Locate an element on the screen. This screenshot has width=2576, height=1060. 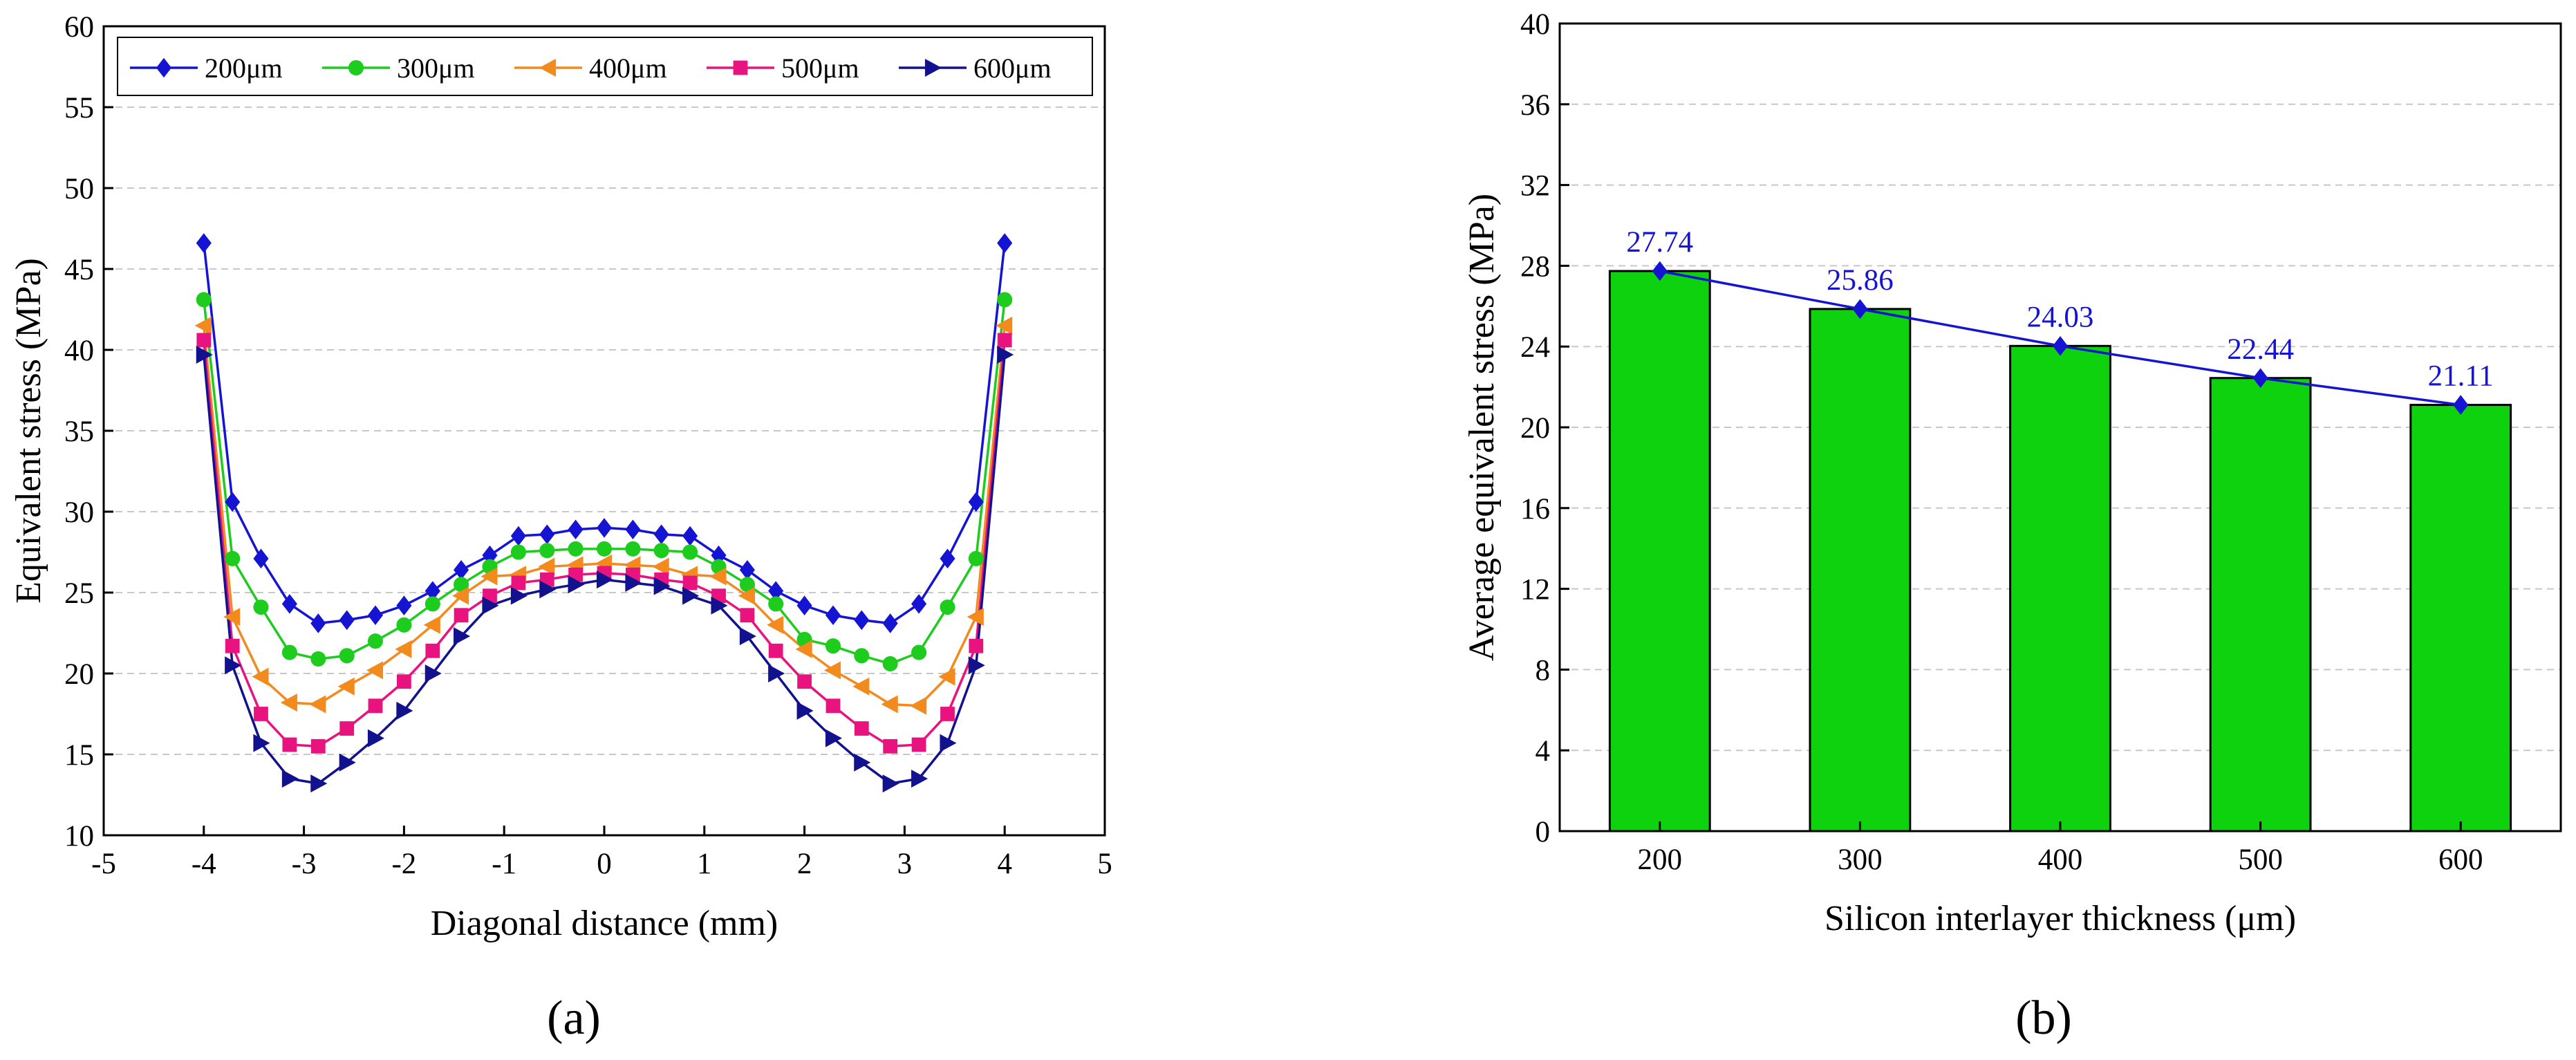
x-tick-label: 4 is located at coordinates (1004, 864).